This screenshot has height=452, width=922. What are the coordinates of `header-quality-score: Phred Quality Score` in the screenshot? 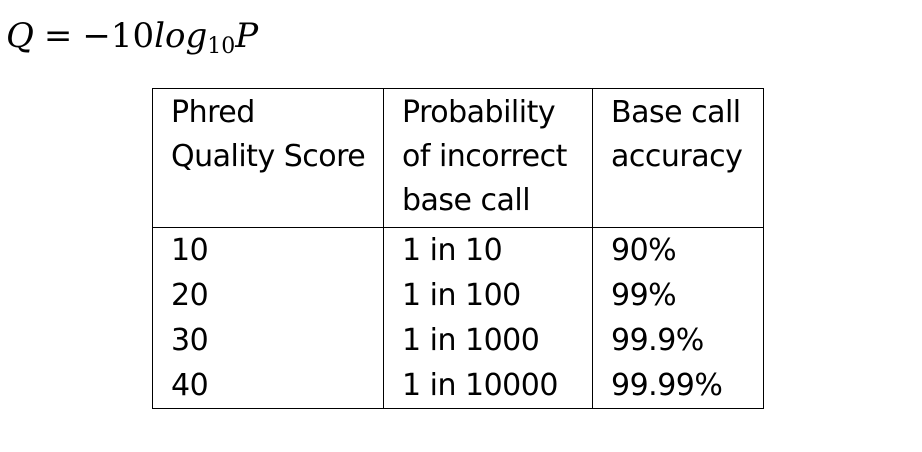 It's located at (268, 158).